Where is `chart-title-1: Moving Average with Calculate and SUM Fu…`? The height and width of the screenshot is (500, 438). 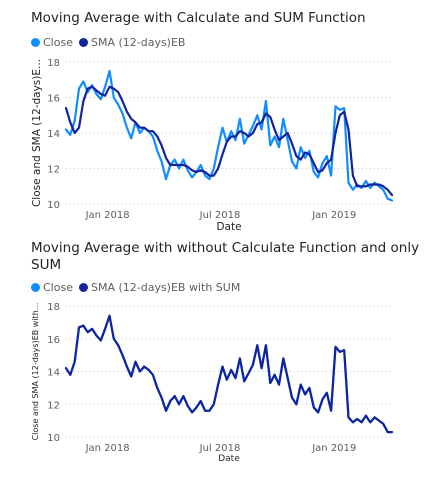
chart-title-1: Moving Average with Calculate and SUM Fu… is located at coordinates (198, 18).